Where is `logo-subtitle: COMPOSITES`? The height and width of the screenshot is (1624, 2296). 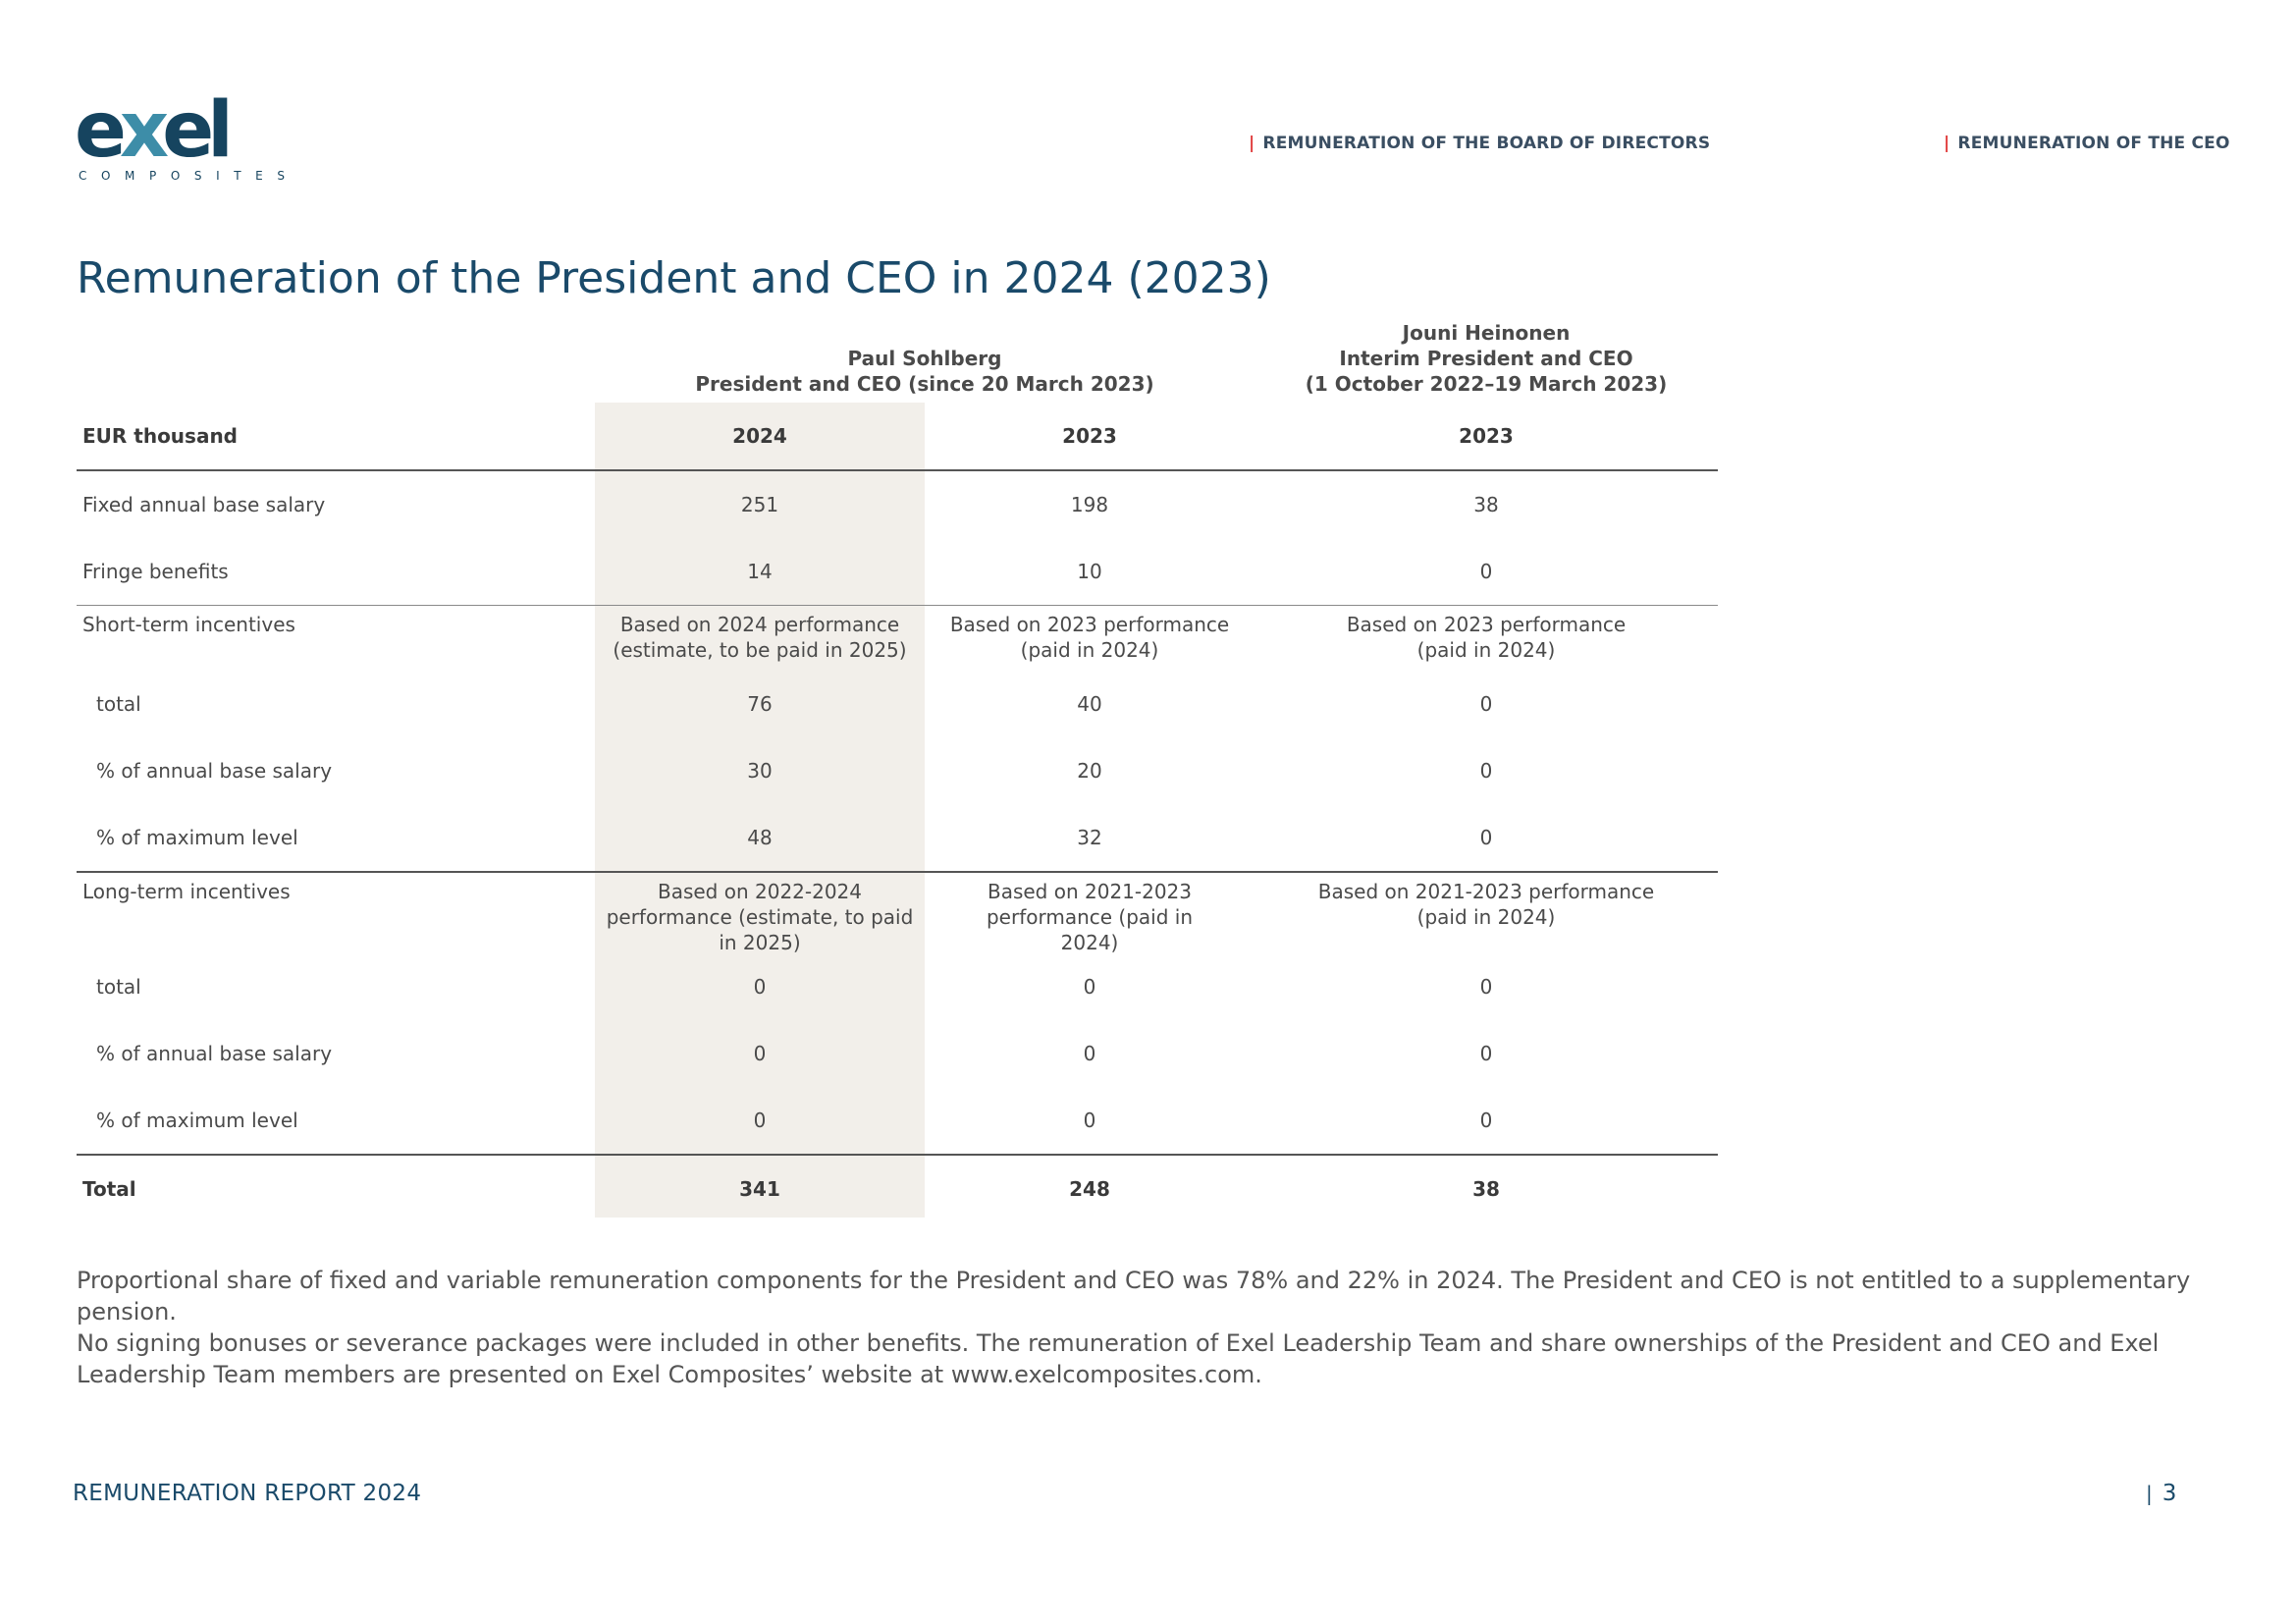 logo-subtitle: COMPOSITES is located at coordinates (189, 176).